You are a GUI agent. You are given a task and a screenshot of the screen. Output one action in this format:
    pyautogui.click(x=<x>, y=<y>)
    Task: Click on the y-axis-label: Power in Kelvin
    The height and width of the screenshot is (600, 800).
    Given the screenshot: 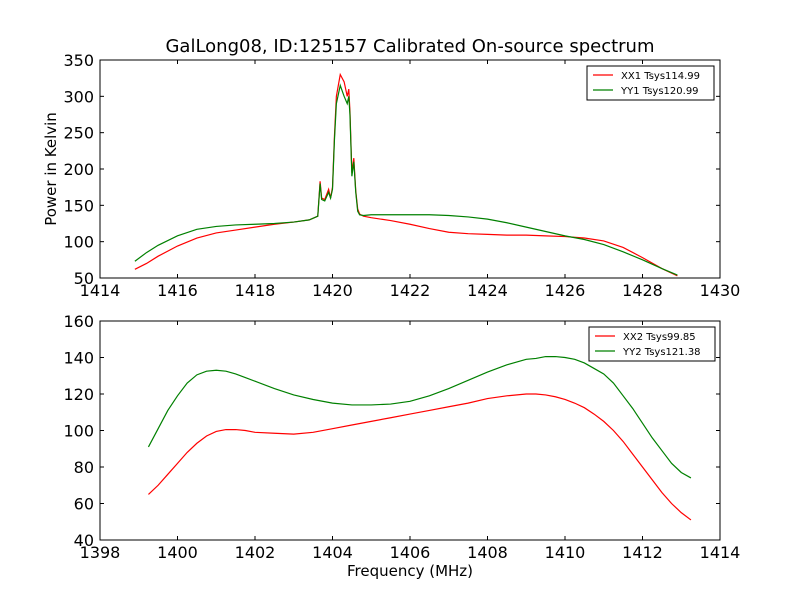 What is the action you would take?
    pyautogui.click(x=51, y=169)
    